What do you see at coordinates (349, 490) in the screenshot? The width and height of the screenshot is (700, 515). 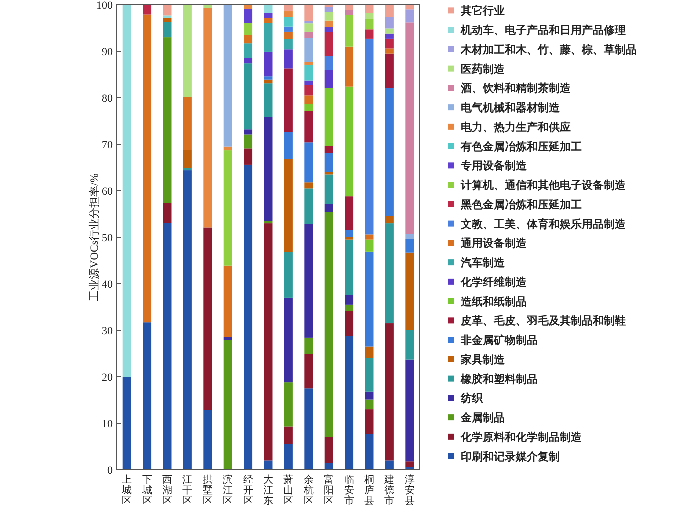 I see `x-tick-label: 临安市` at bounding box center [349, 490].